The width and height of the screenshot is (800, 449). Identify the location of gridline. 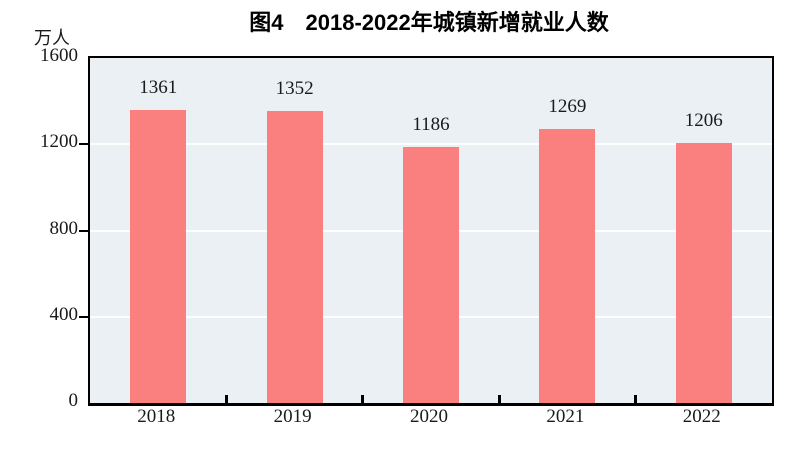
(431, 144).